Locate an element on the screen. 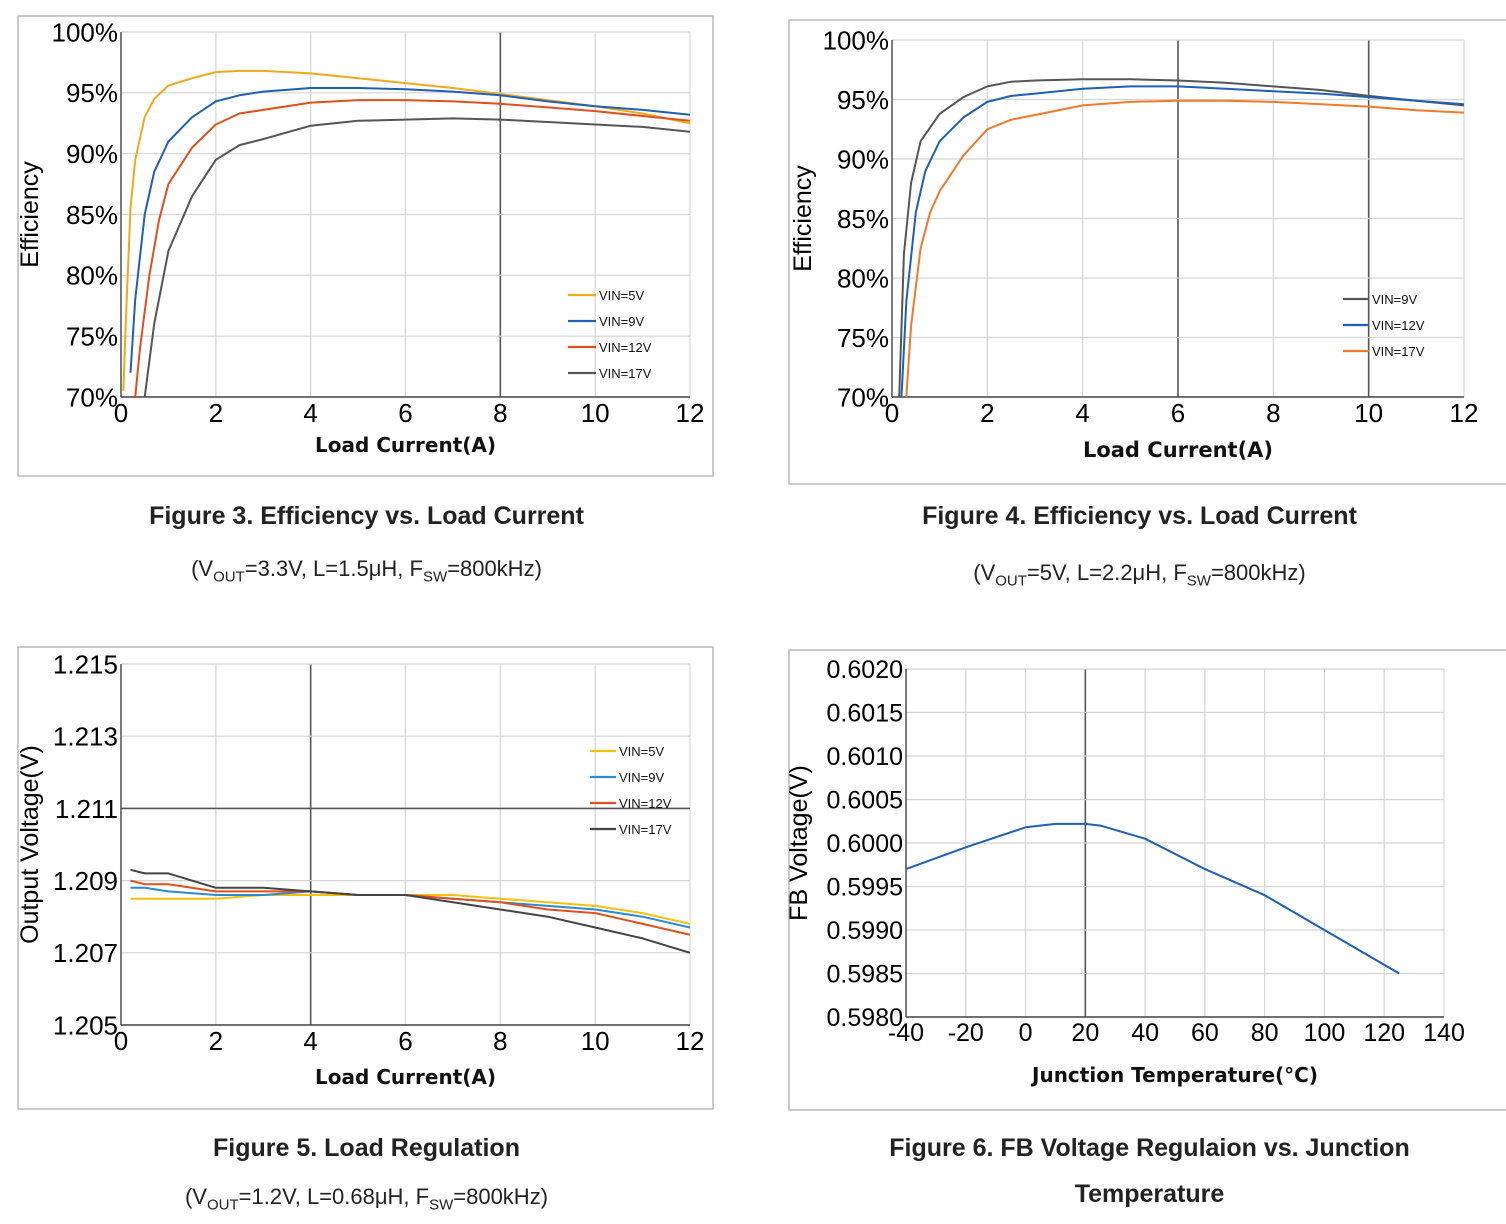 Image resolution: width=1506 pixels, height=1224 pixels. series-line-vin-12v is located at coordinates (1182, 241).